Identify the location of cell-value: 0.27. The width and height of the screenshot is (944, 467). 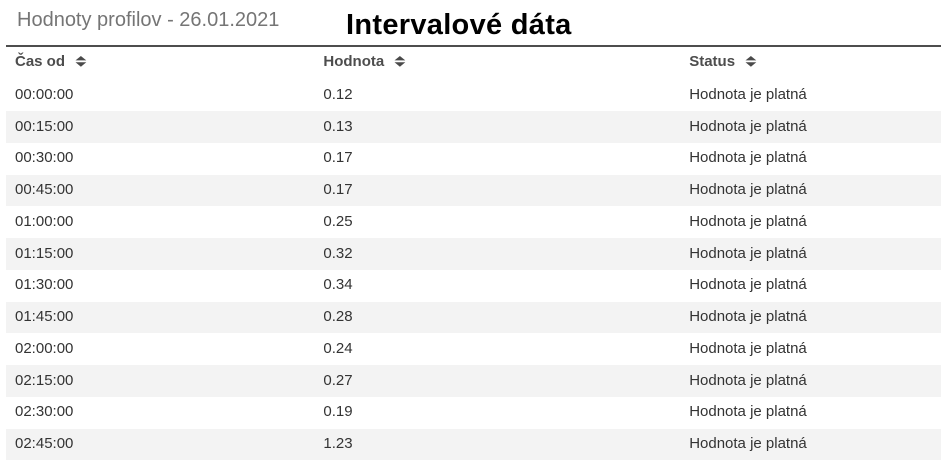
(338, 380).